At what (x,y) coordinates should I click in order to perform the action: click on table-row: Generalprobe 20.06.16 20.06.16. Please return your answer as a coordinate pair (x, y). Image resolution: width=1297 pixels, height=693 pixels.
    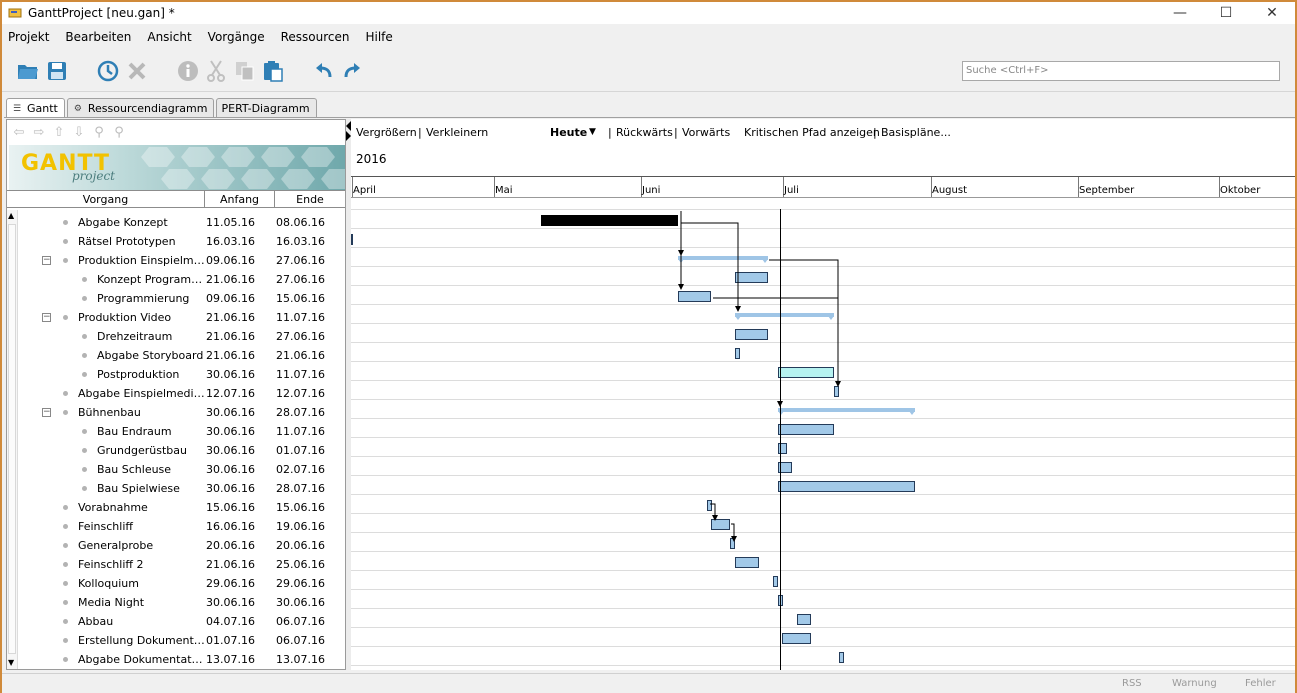
    Looking at the image, I should click on (176, 545).